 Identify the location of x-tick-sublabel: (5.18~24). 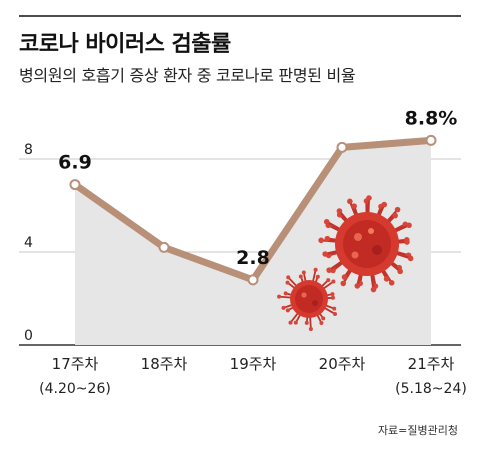
(431, 389).